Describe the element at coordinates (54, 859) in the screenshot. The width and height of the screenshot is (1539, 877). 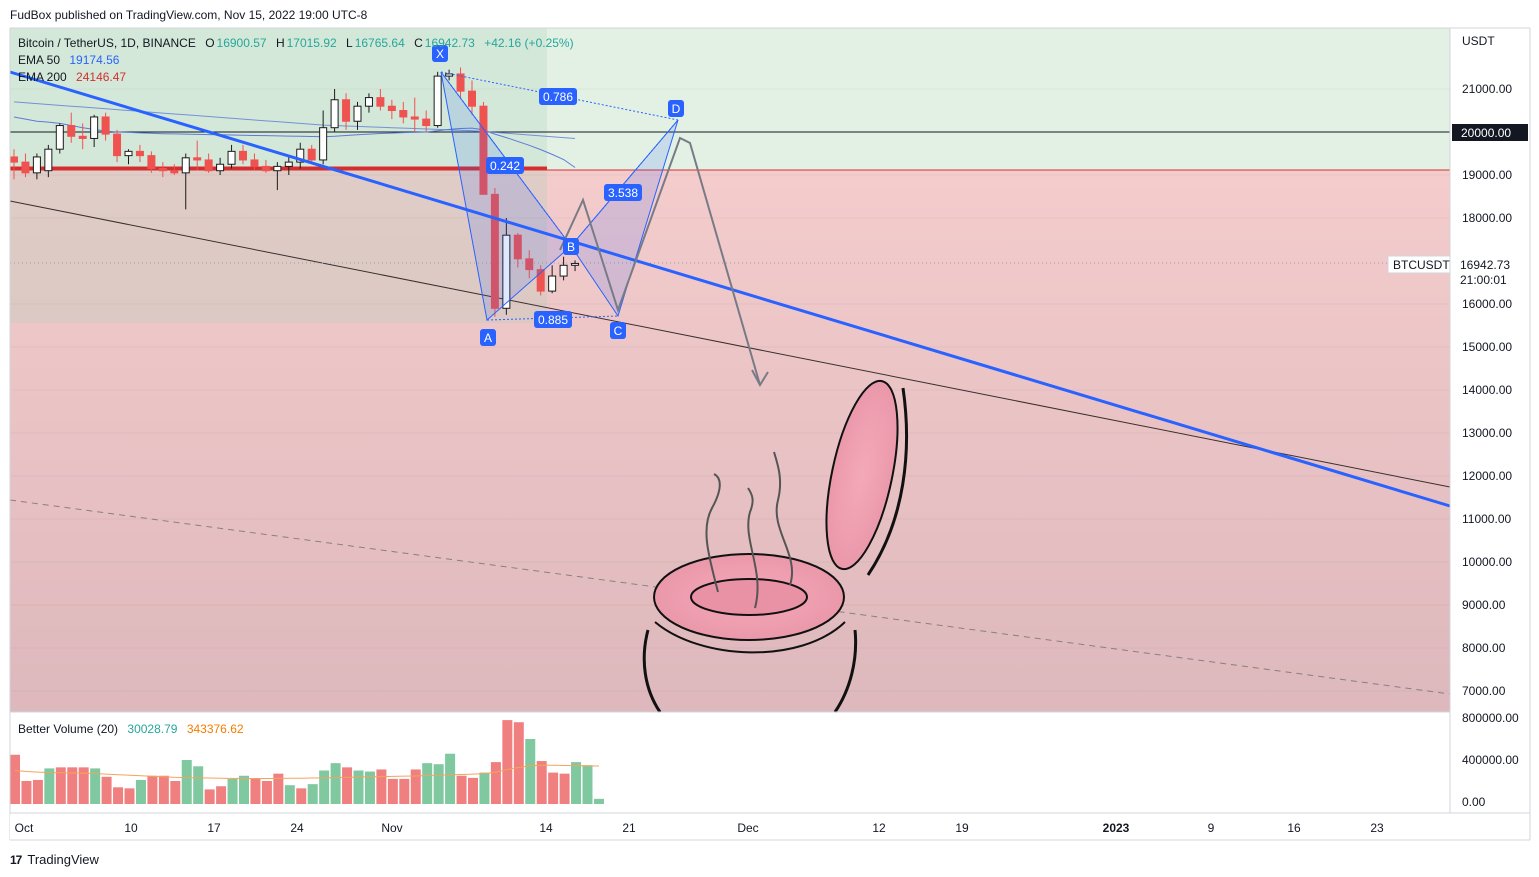
I see `tradingview-brand: 17 TradingView` at that location.